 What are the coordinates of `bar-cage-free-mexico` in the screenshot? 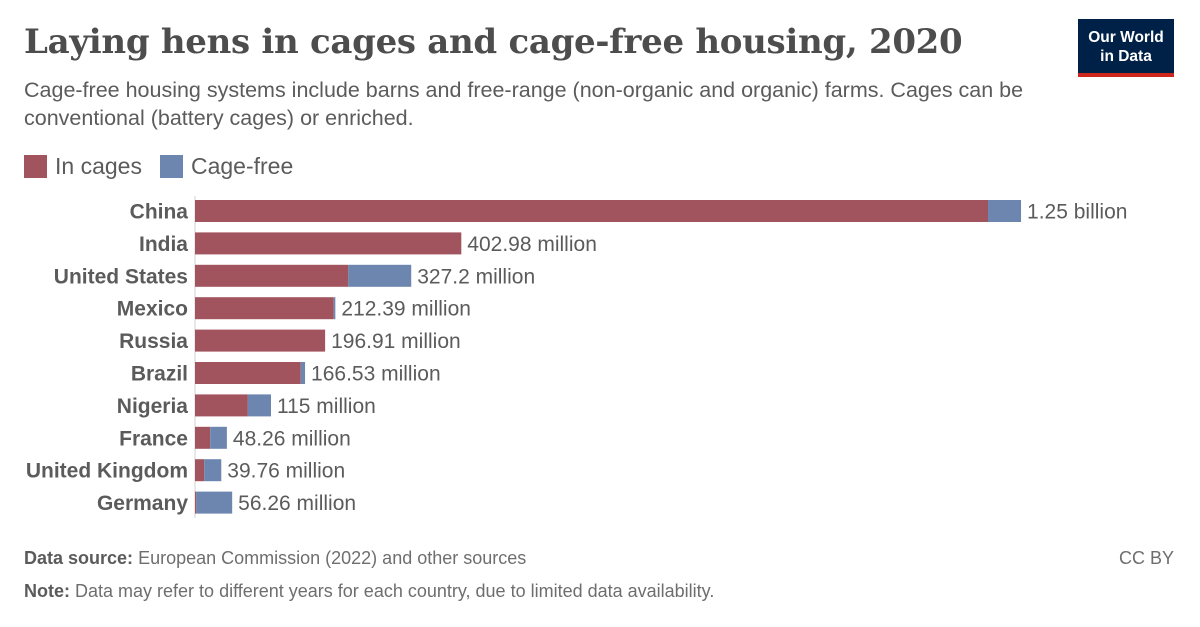 It's located at (334, 308).